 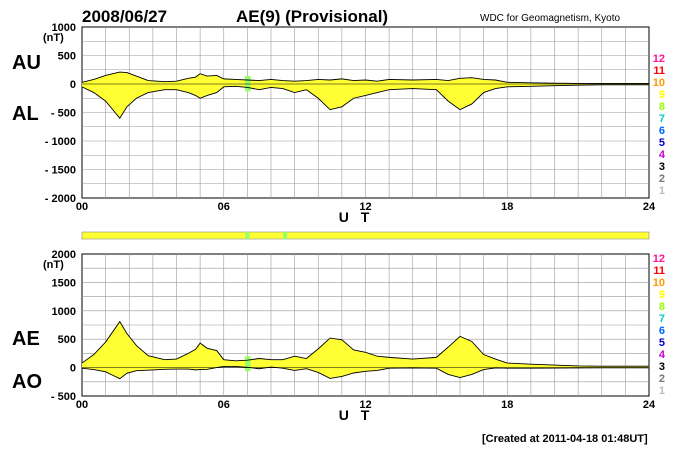 What do you see at coordinates (60, 171) in the screenshot?
I see `y-tick-label: - 1500` at bounding box center [60, 171].